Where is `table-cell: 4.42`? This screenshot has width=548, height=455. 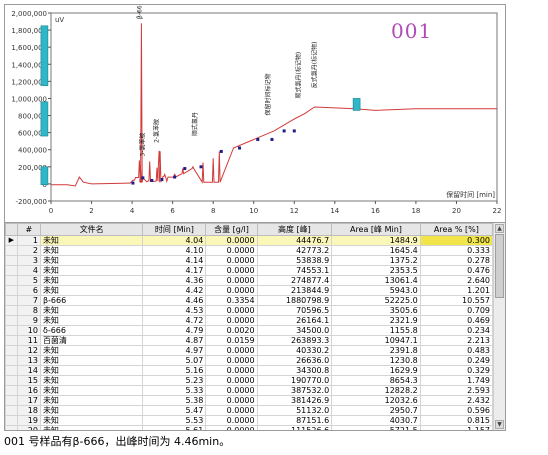
table-cell: 4.42 is located at coordinates (174, 290).